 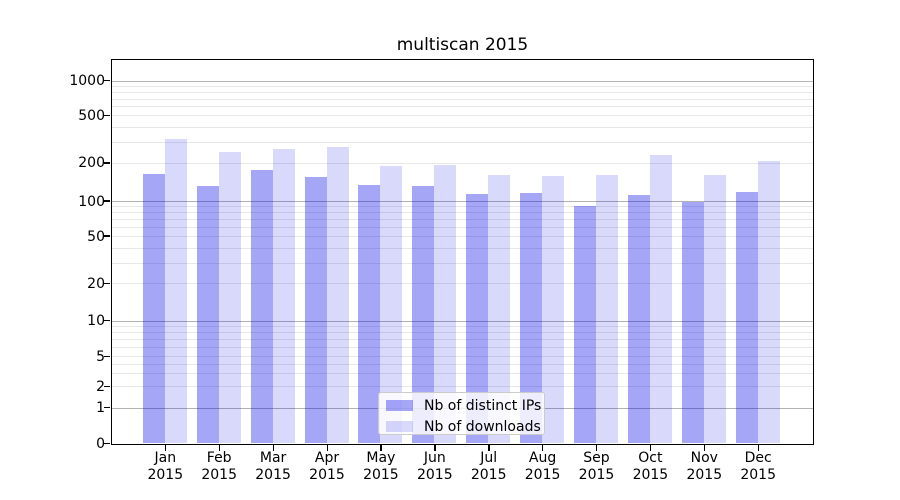 What do you see at coordinates (542, 458) in the screenshot?
I see `x-tick-label-month: Aug` at bounding box center [542, 458].